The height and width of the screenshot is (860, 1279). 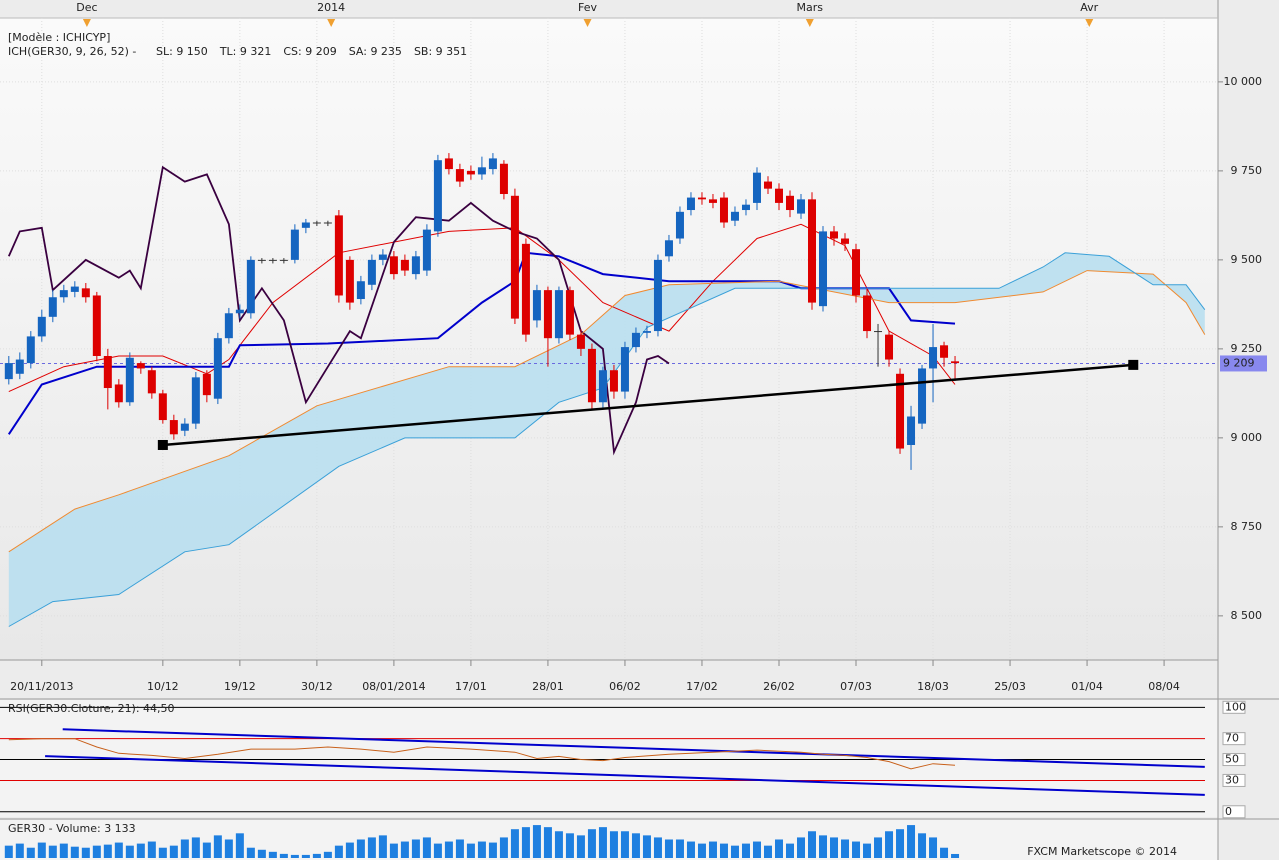 What do you see at coordinates (810, 7) in the screenshot?
I see `period-label: Mars` at bounding box center [810, 7].